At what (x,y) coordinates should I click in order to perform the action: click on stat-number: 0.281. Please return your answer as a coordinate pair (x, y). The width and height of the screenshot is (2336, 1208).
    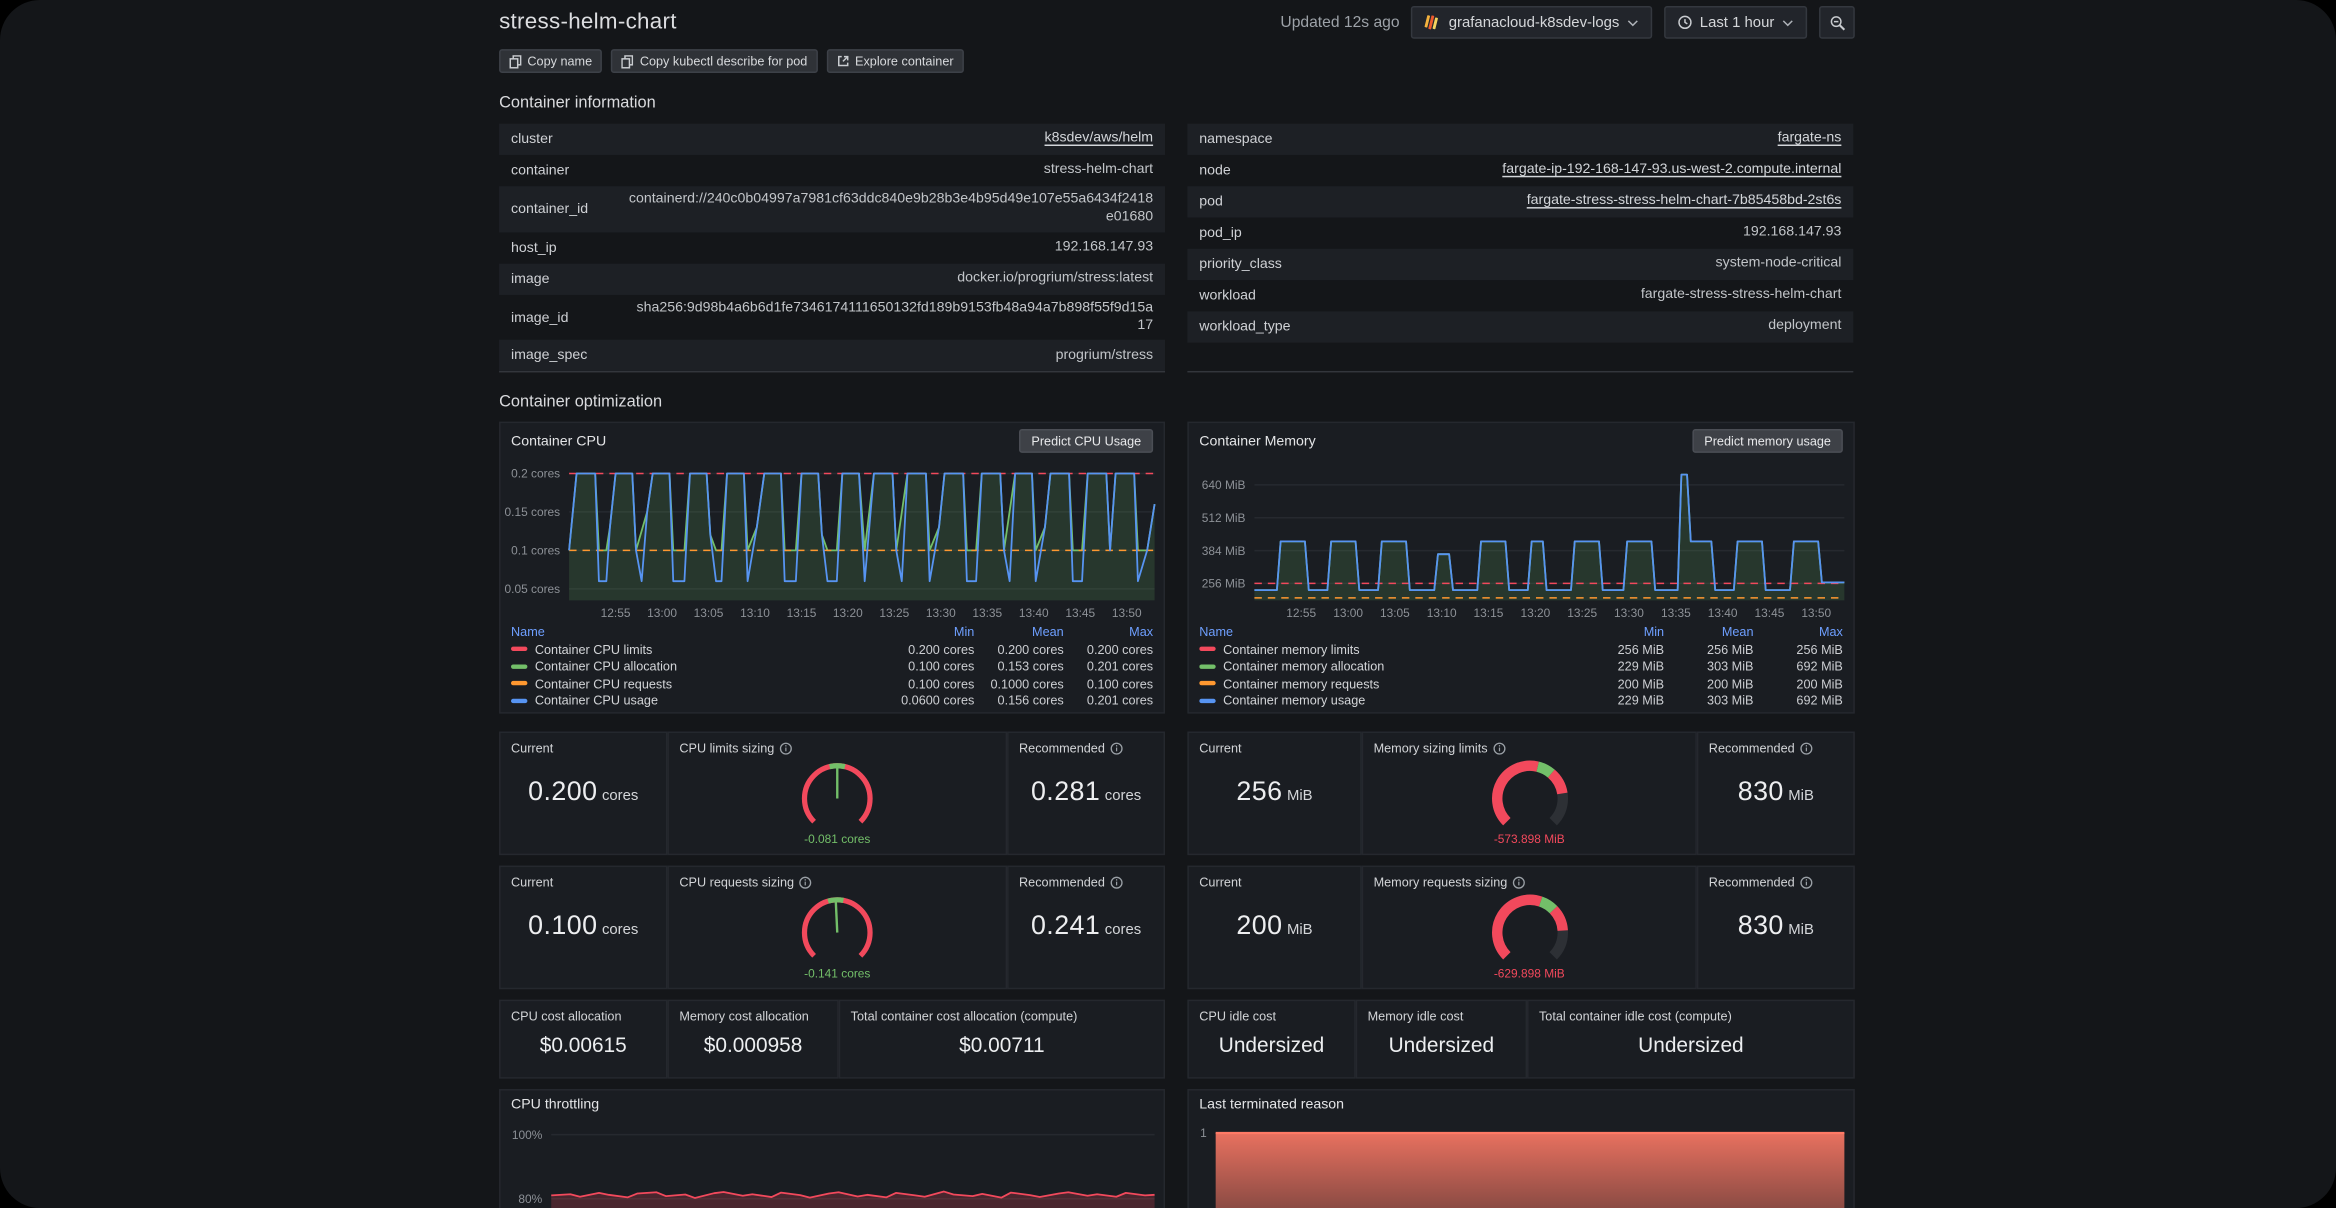
    Looking at the image, I should click on (1065, 791).